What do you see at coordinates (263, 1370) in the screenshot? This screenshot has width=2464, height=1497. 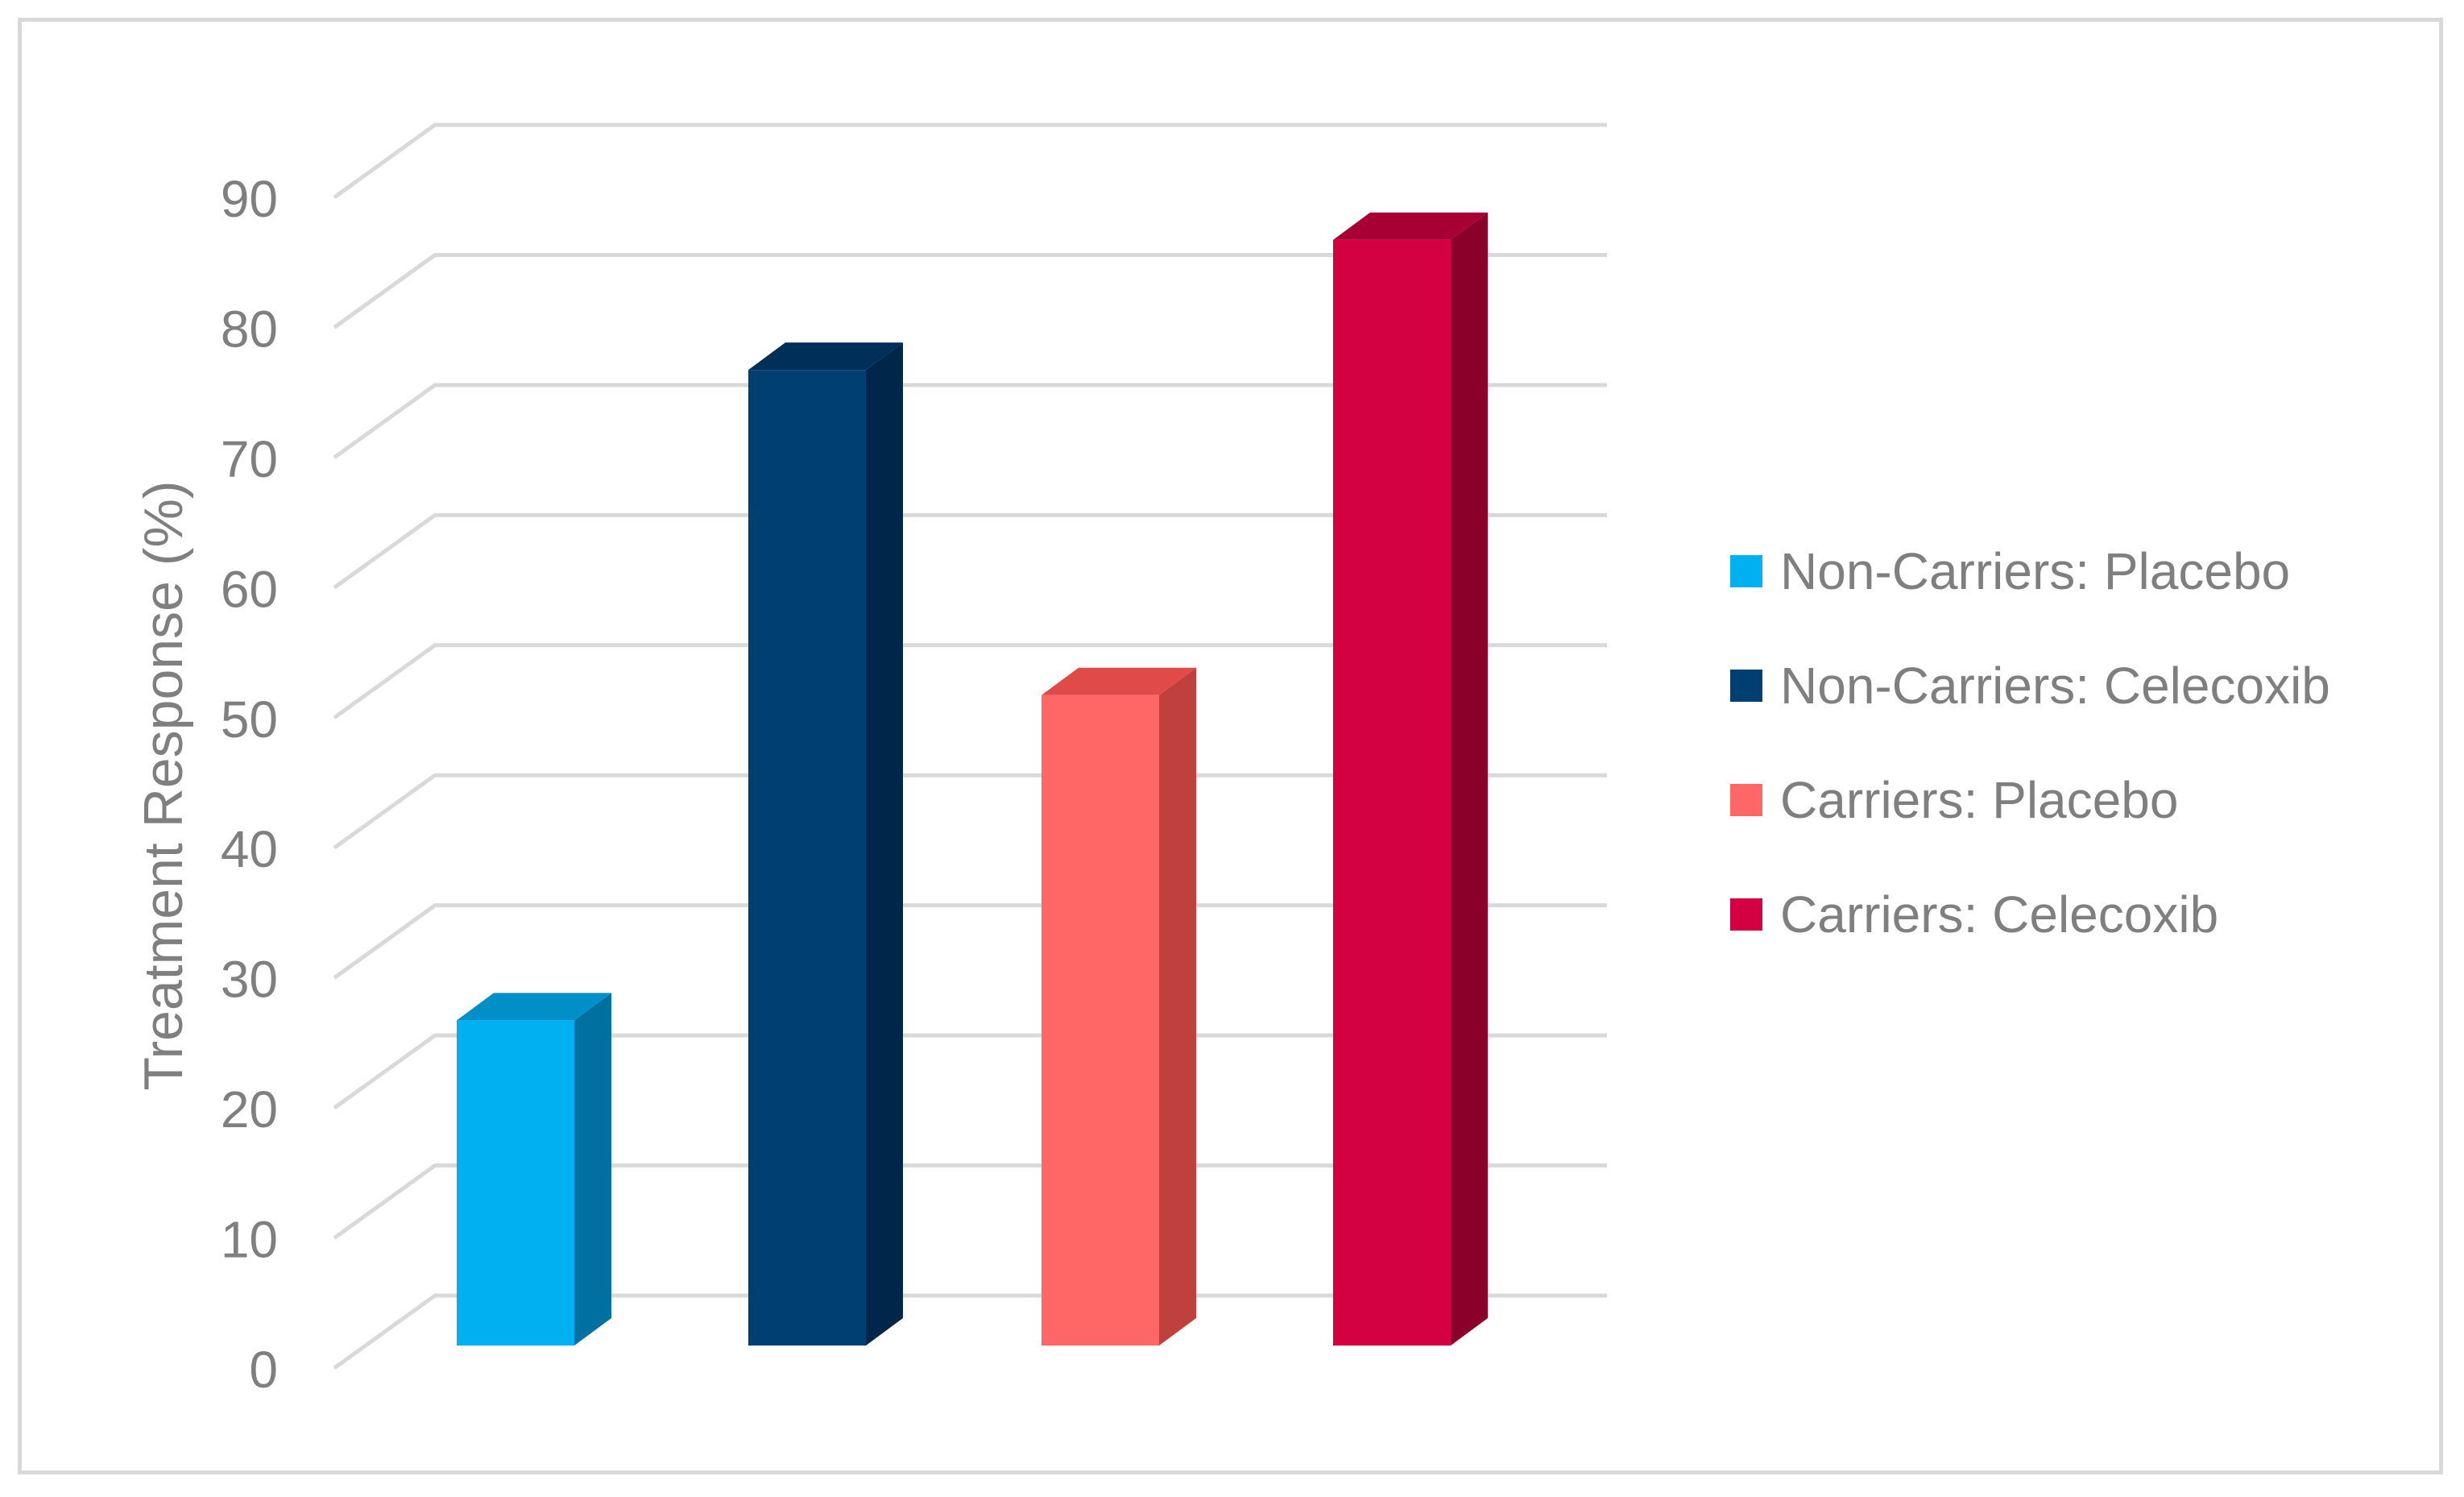 I see `y-tick-label: 0` at bounding box center [263, 1370].